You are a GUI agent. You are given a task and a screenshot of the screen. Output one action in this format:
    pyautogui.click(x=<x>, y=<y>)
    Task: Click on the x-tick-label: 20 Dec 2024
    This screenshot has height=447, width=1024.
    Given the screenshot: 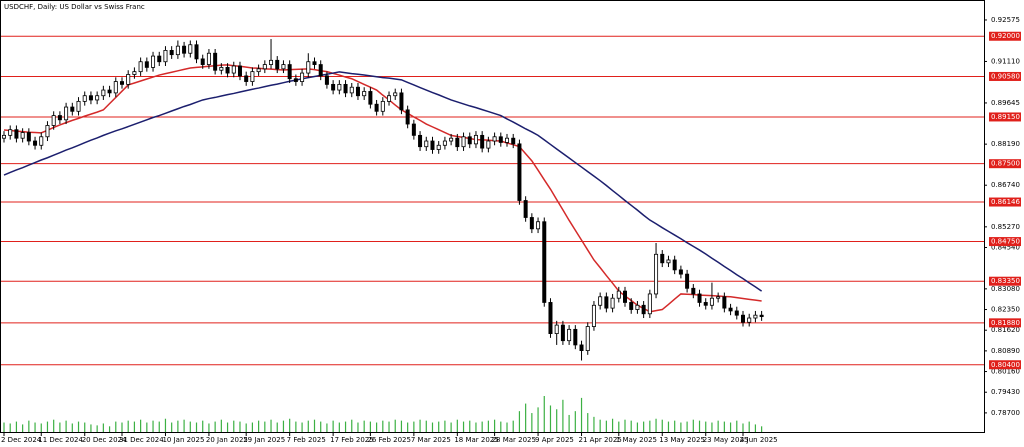 What is the action you would take?
    pyautogui.click(x=104, y=440)
    